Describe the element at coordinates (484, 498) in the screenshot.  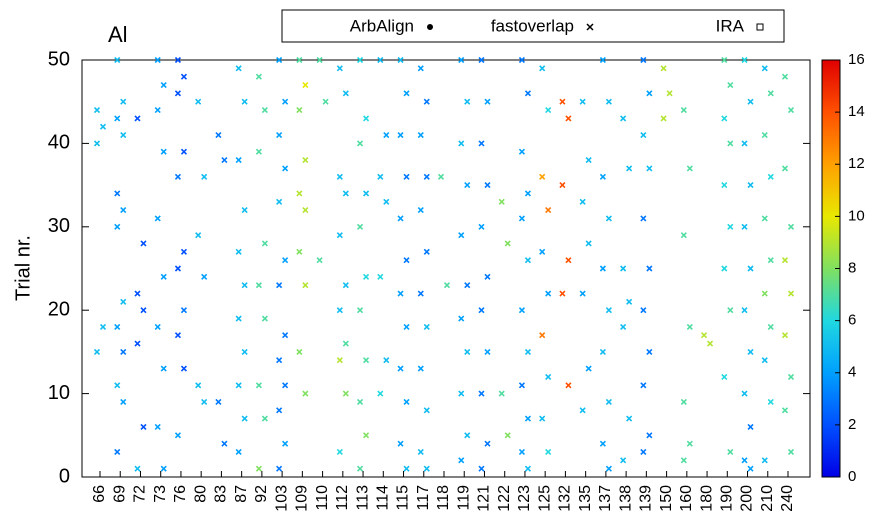
I see `x-tick-label: 121` at that location.